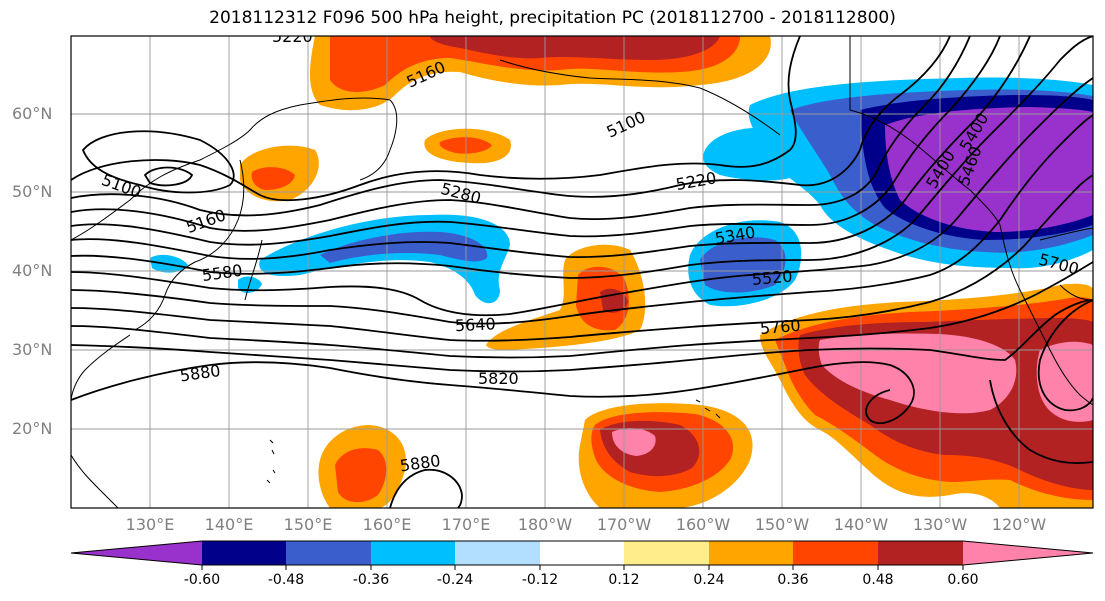  What do you see at coordinates (475, 324) in the screenshot?
I see `contour-label: 5640` at bounding box center [475, 324].